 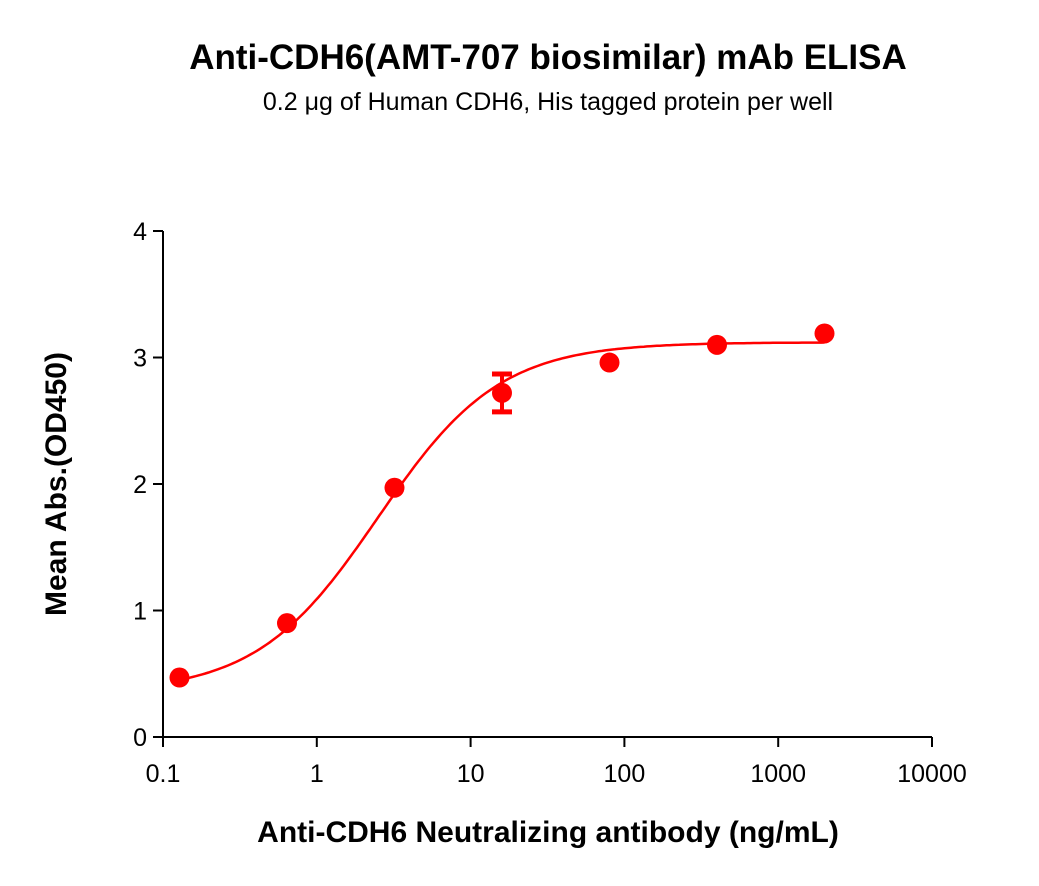 I want to click on x-axis-label: Anti-CDH6 Neutralizing antibody (ng/mL), so click(x=548, y=832).